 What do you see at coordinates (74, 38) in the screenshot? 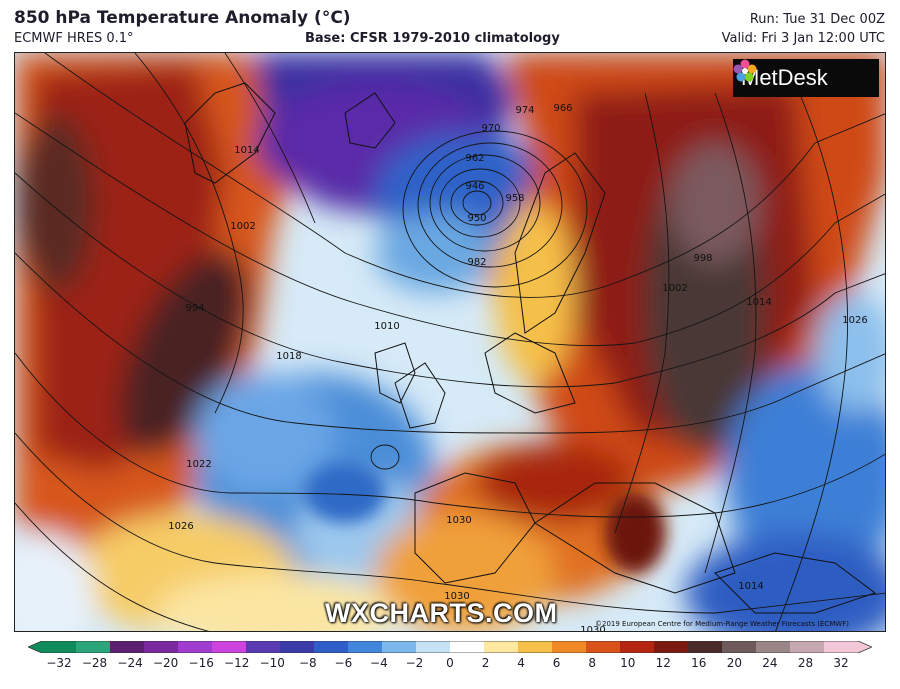
I see `model-label: ECMWF HRES 0.1°` at bounding box center [74, 38].